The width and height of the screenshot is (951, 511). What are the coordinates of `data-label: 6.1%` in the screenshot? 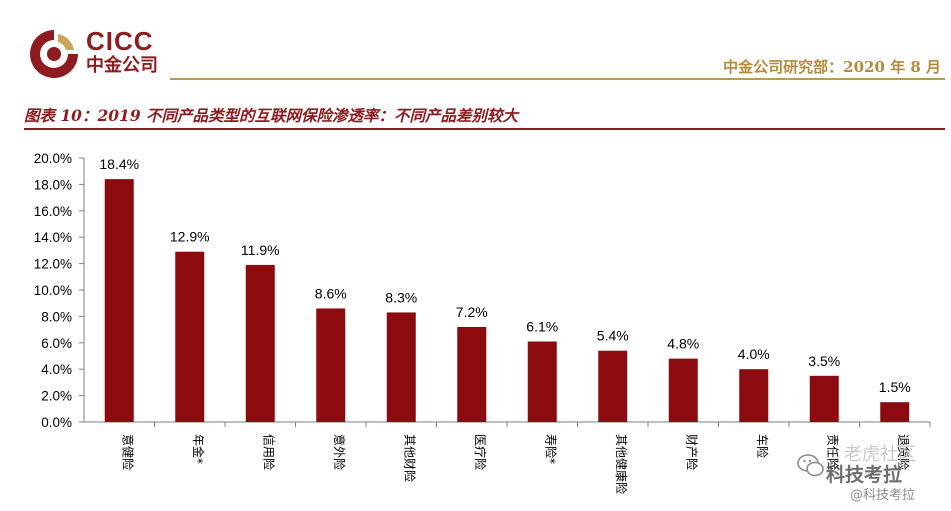 It's located at (542, 326).